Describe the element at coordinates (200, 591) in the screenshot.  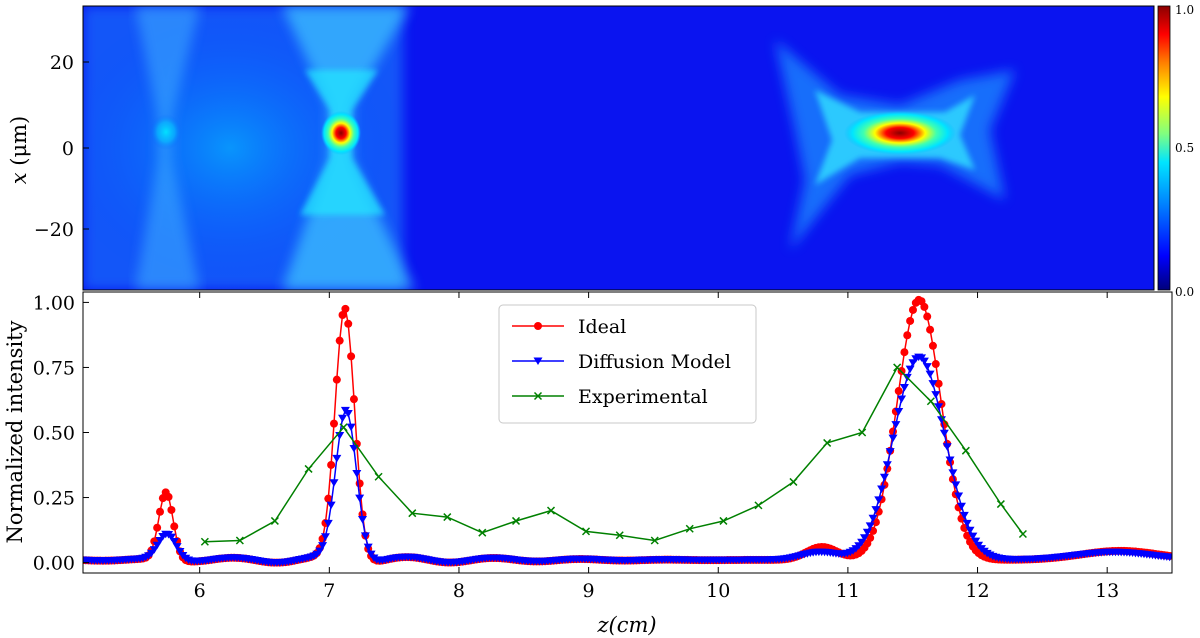
I see `x-tick-label: 6` at that location.